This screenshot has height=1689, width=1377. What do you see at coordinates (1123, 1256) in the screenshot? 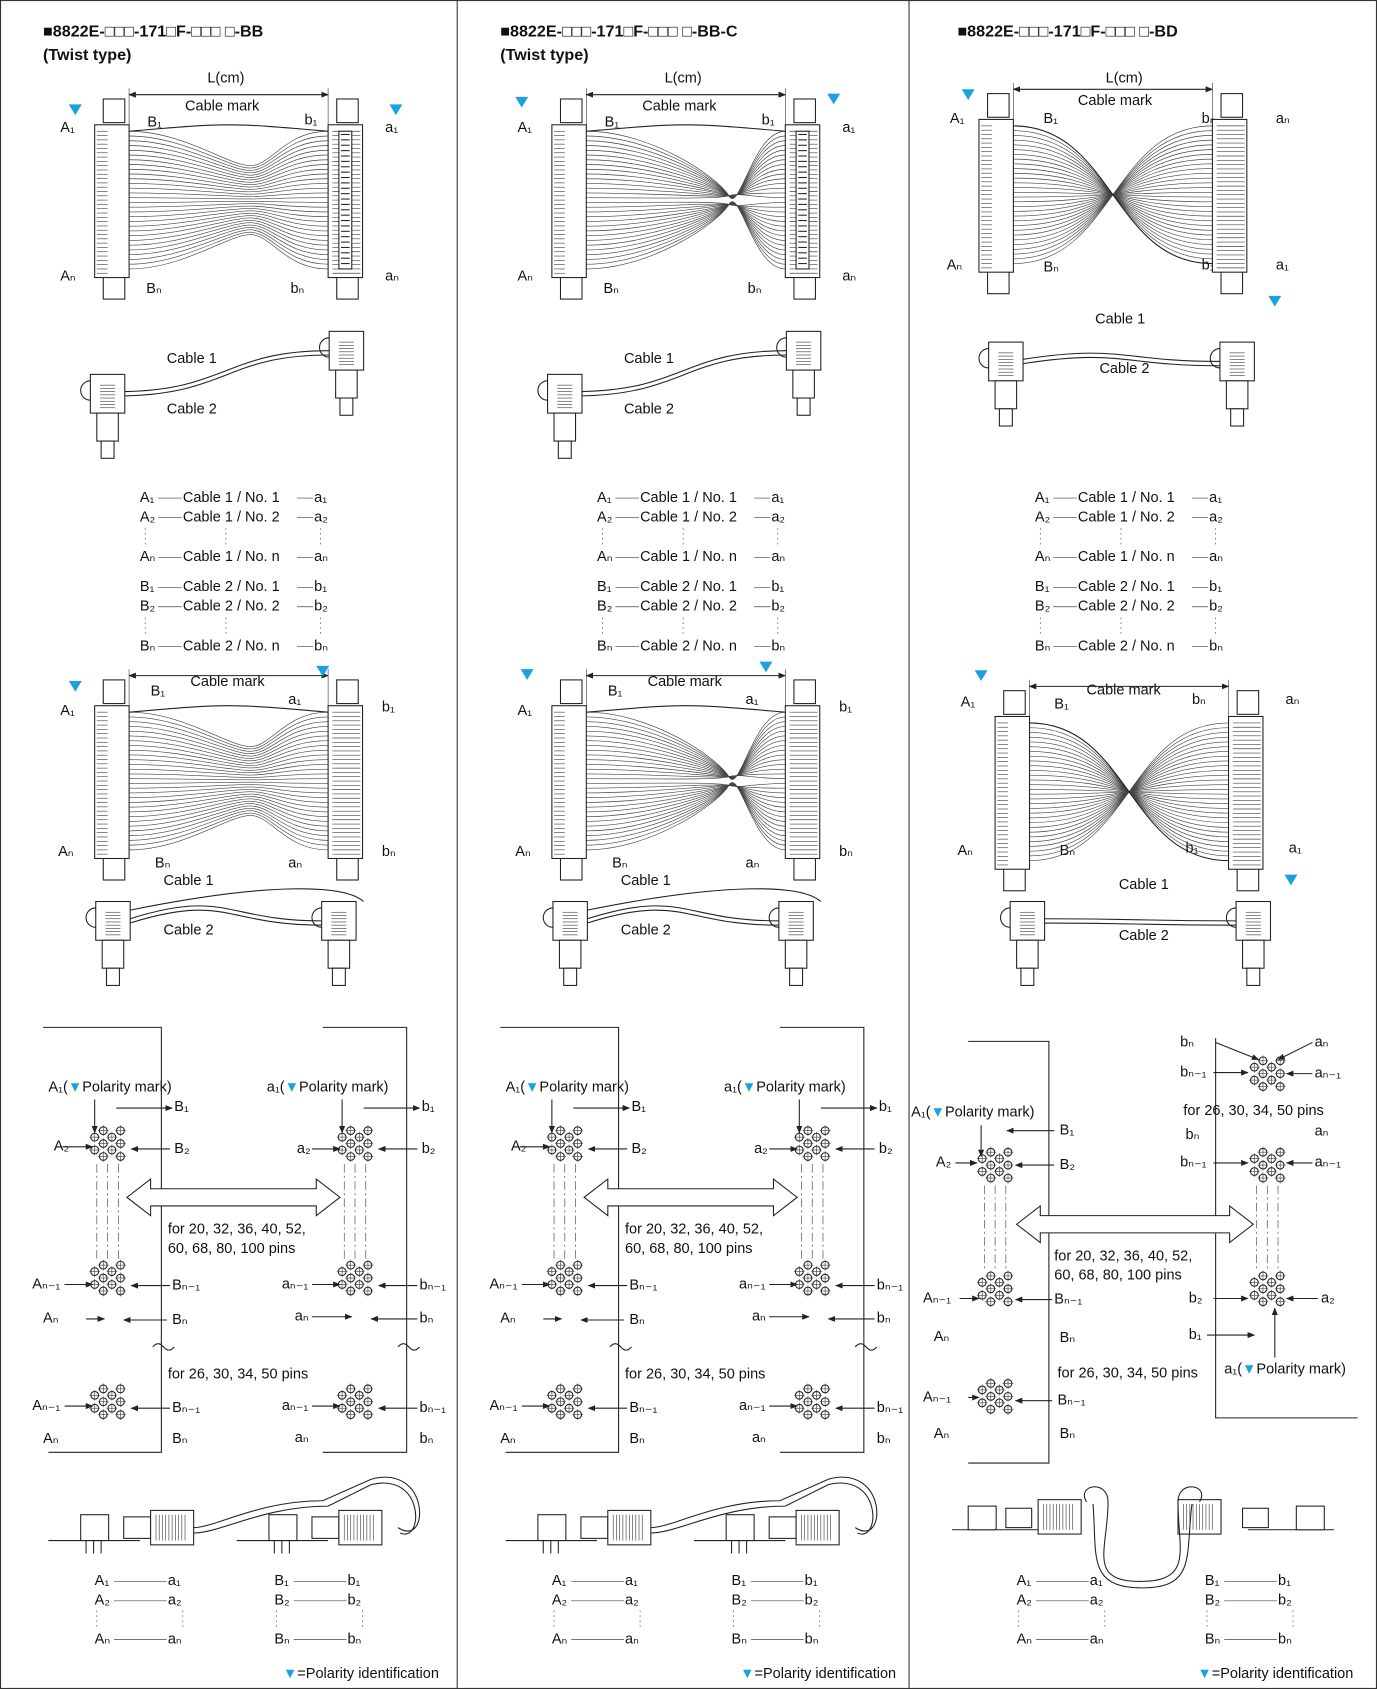
I see `label: for 20, 32, 36, 40, 52,` at bounding box center [1123, 1256].